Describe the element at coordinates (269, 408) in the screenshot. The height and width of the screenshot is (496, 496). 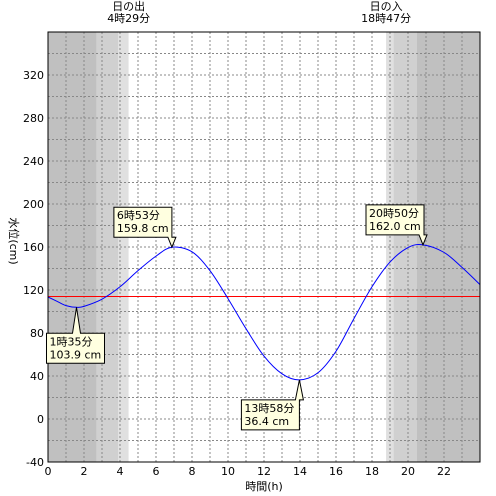
I see `callout-time: 13時58分` at that location.